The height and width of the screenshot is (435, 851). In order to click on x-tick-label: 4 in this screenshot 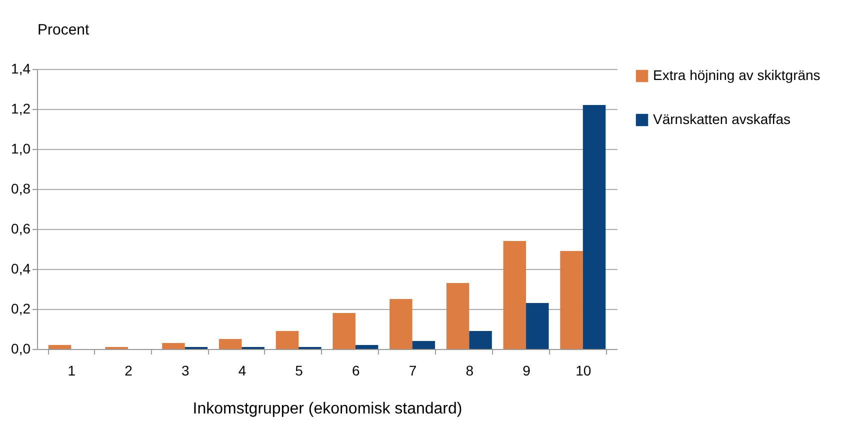, I will do `click(242, 370)`.